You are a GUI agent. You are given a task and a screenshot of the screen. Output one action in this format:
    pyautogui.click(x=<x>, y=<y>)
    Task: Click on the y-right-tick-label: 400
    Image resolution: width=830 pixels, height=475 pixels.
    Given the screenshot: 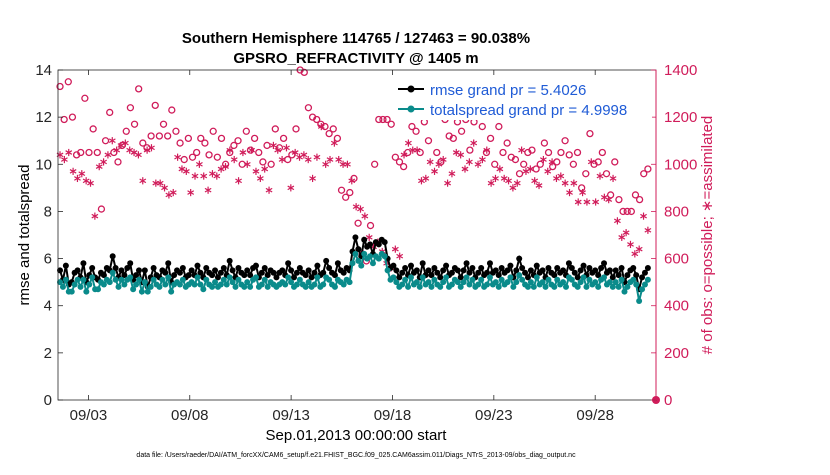 What is the action you would take?
    pyautogui.click(x=676, y=306)
    